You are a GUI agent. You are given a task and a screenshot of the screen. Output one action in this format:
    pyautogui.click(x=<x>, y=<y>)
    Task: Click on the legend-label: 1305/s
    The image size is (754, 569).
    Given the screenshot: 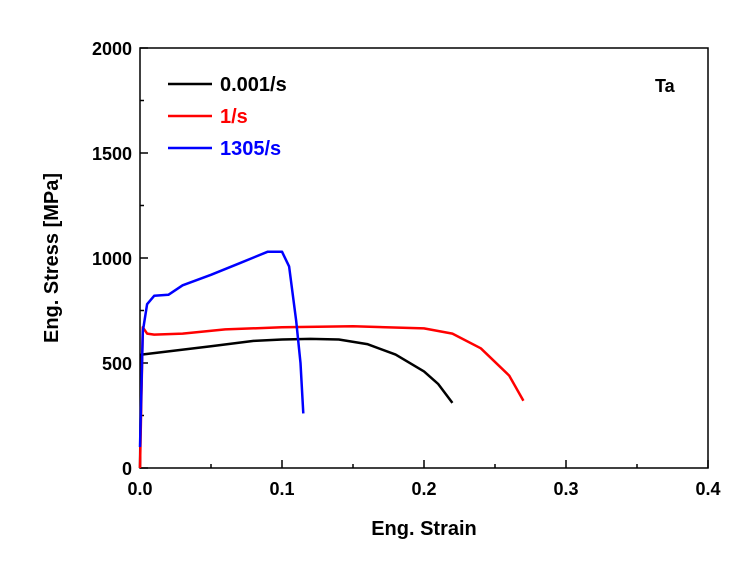 What is the action you would take?
    pyautogui.click(x=250, y=149)
    